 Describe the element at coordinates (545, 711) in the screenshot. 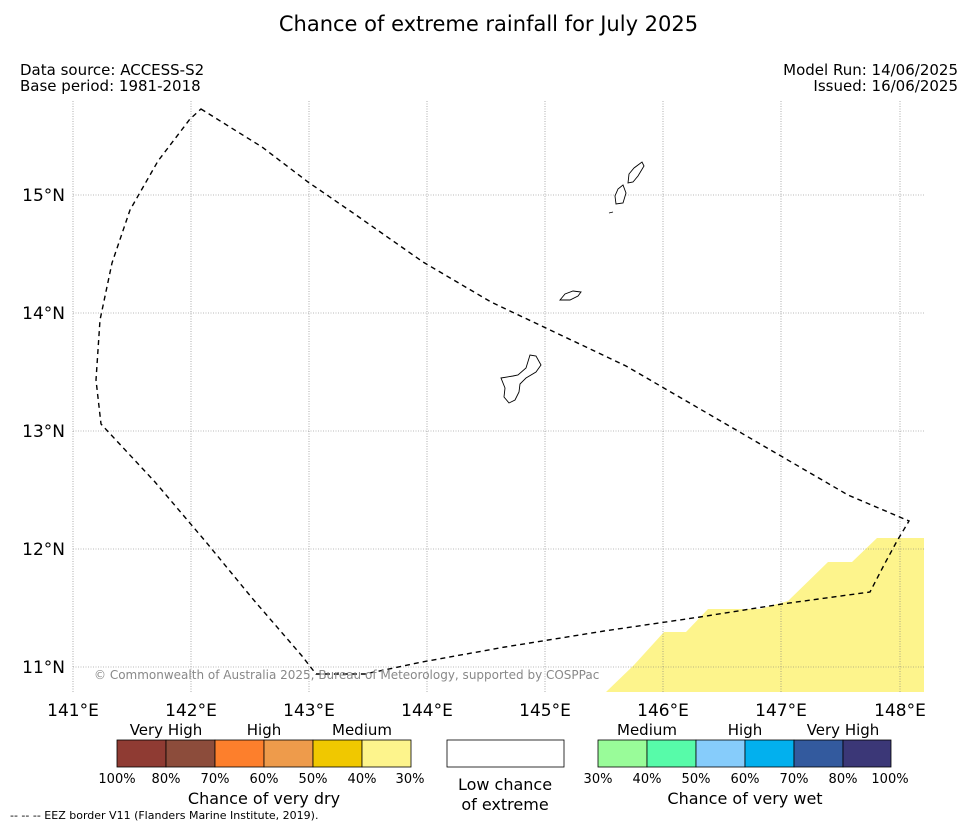

I see `lon-label: 145°E` at that location.